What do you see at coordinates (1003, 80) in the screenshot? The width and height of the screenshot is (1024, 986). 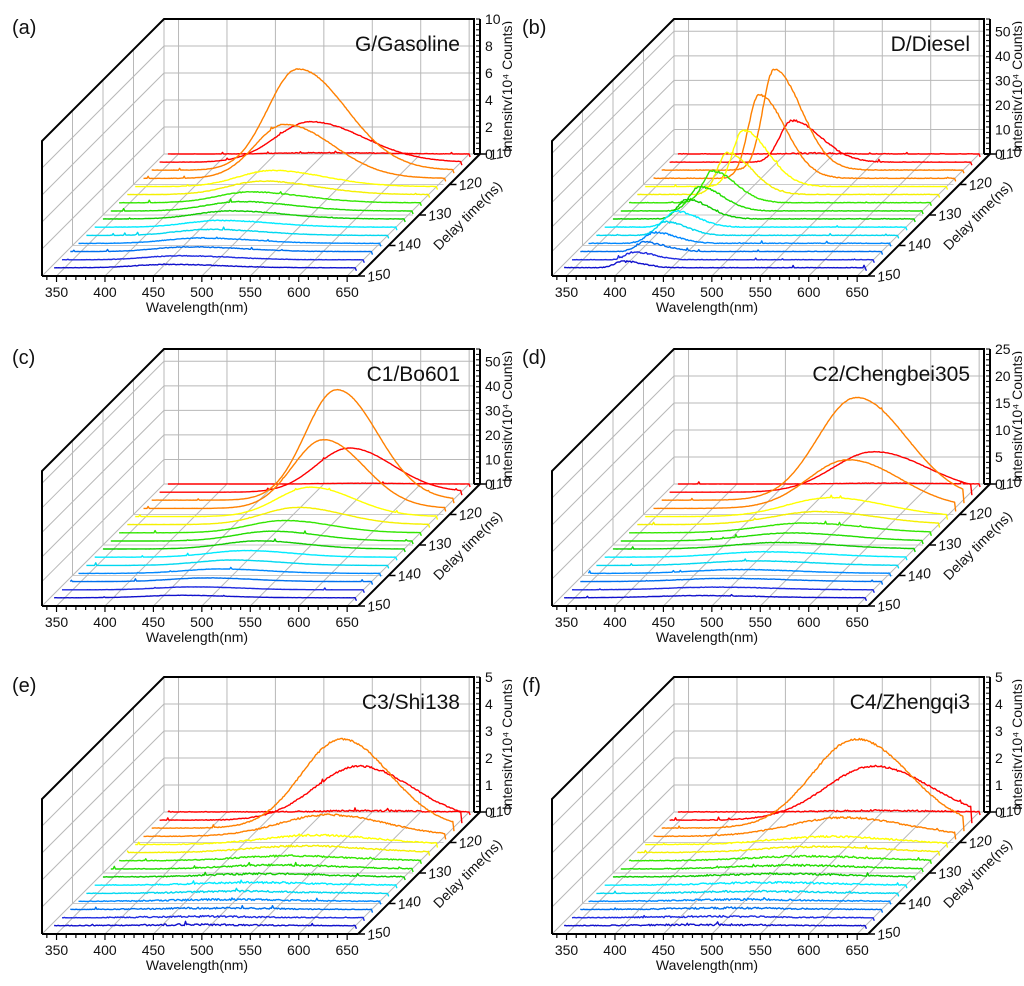 I see `z-tick-label: 30` at bounding box center [1003, 80].